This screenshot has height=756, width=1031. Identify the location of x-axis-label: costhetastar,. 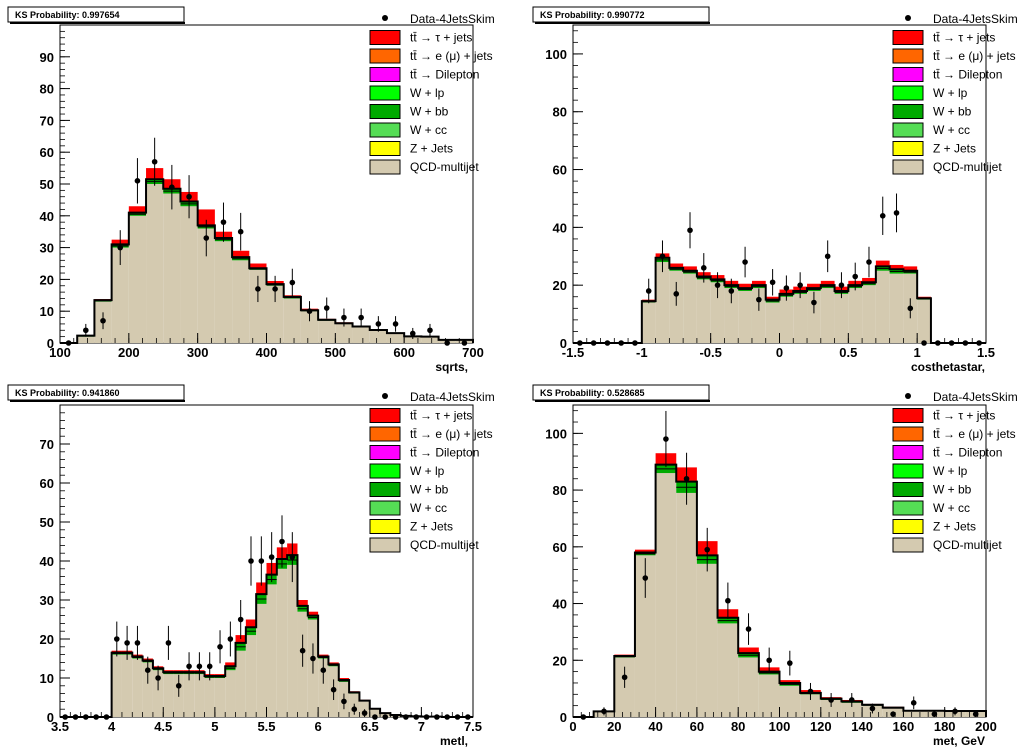
(948, 367).